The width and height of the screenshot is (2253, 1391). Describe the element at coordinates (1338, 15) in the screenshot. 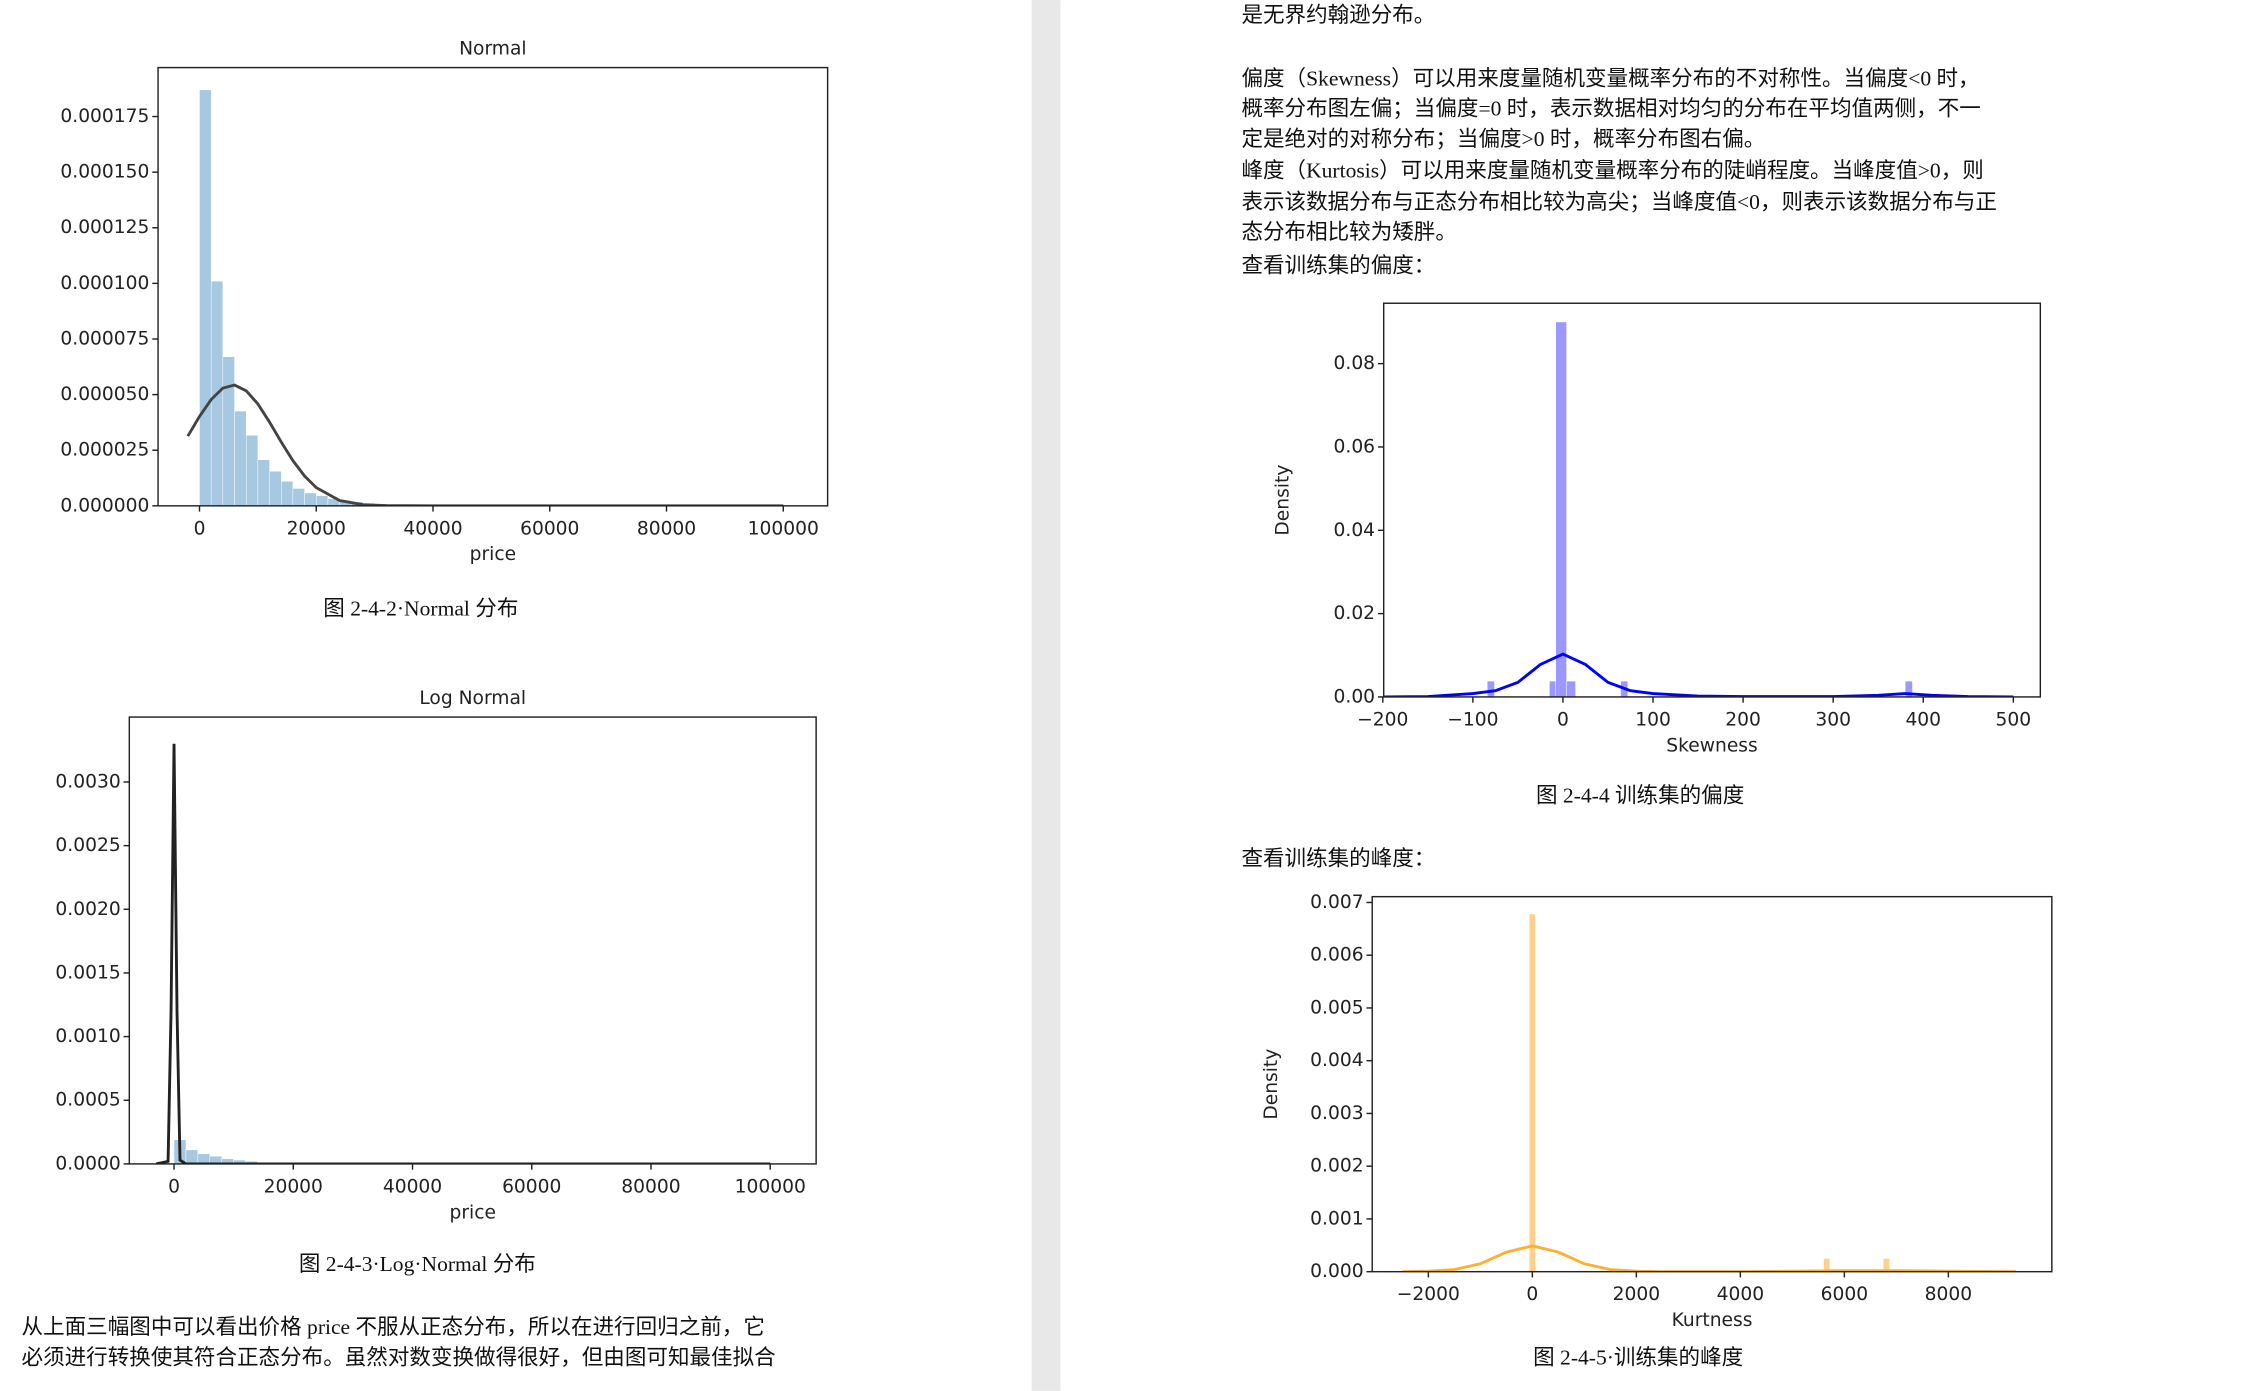

I see `paragraph-line: 是无界约翰逊分布。` at that location.